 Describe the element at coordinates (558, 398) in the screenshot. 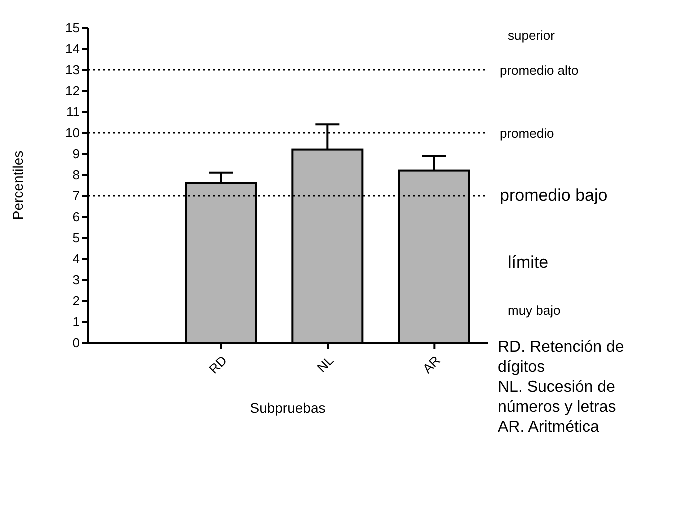

I see `text: NL. Sucesión de números y letras` at that location.